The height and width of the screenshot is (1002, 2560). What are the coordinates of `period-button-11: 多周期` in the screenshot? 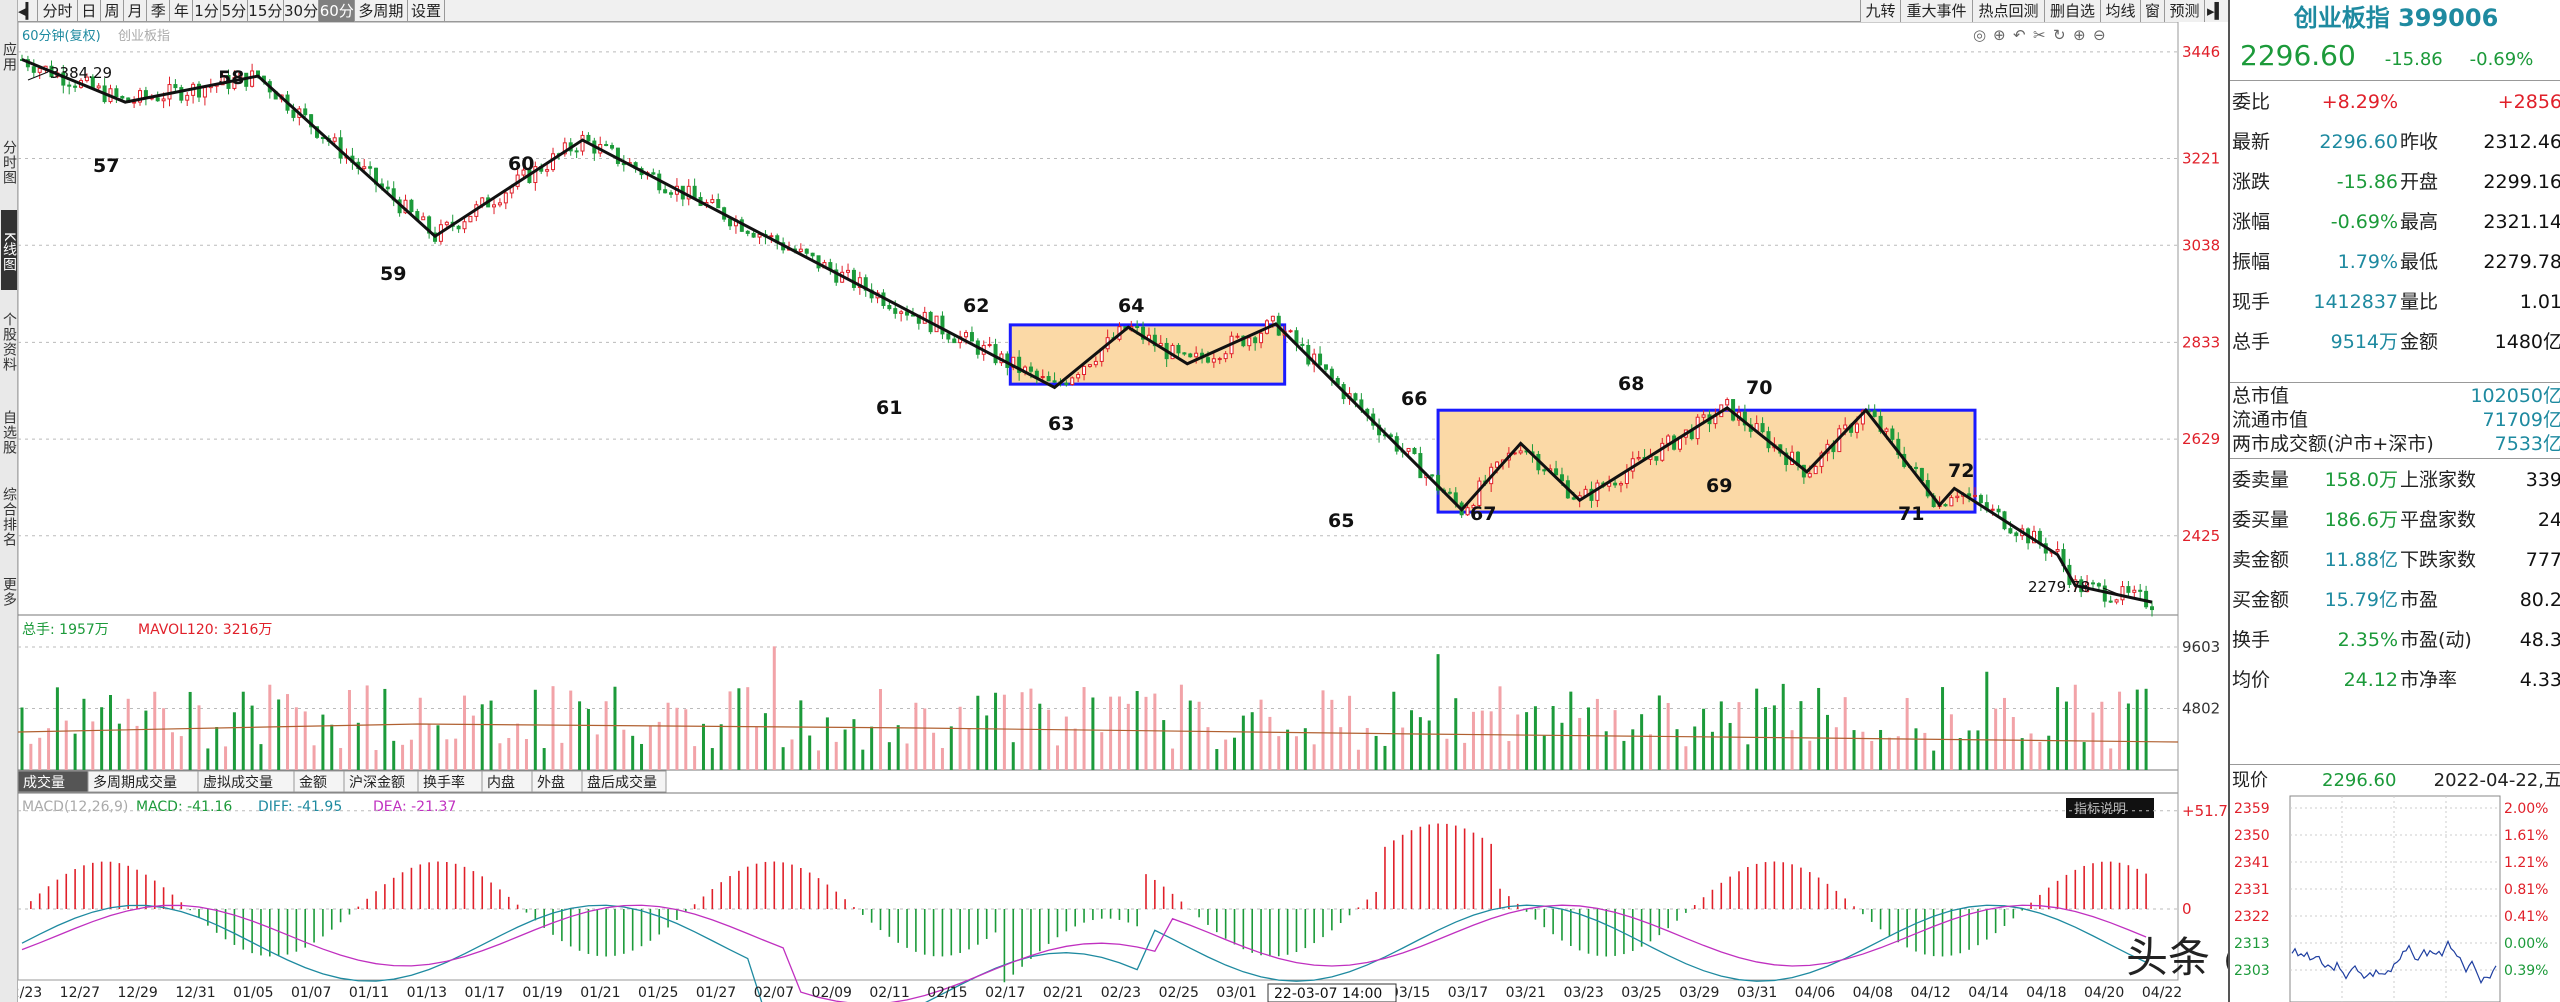 It's located at (381, 11).